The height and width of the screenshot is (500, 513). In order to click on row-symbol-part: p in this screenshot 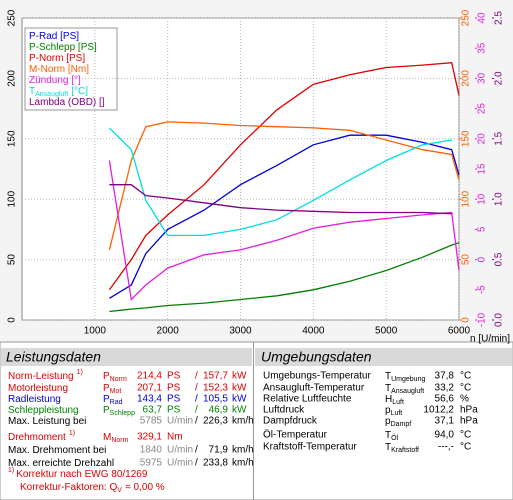, I will do `click(388, 421)`.